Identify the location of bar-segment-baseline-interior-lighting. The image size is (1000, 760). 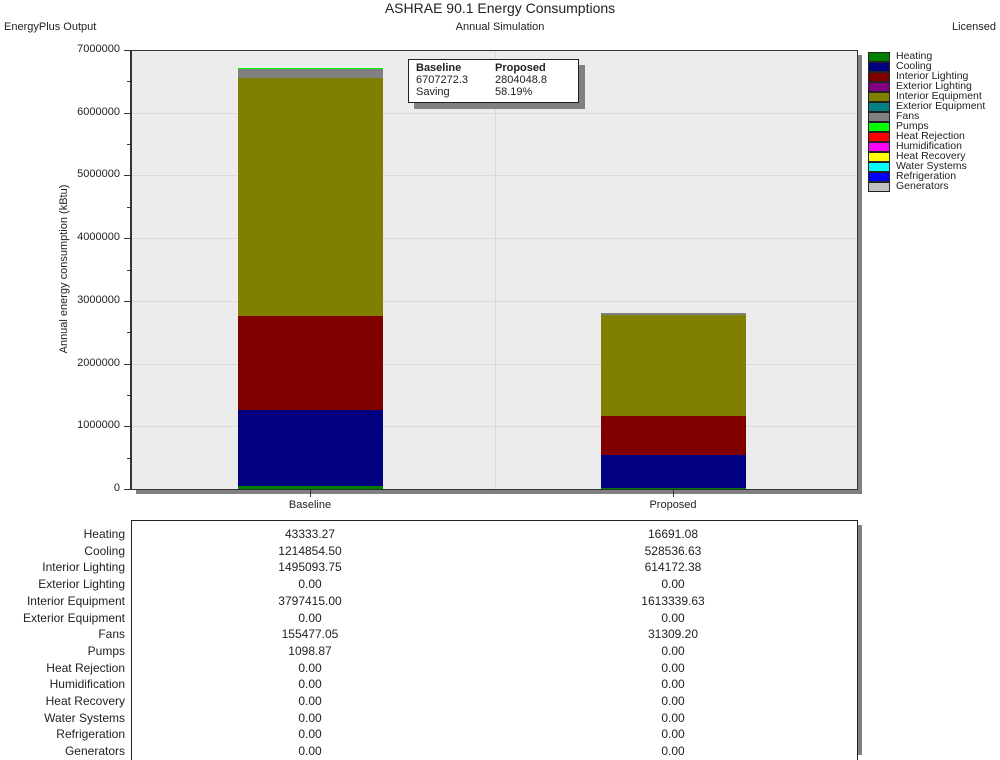
(310, 363).